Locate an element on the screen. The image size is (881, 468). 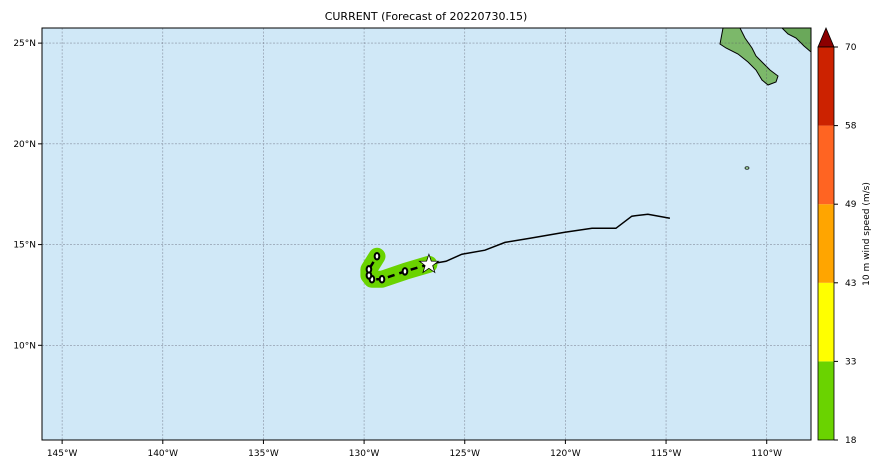
lon-tick-label: 140°W is located at coordinates (162, 454).